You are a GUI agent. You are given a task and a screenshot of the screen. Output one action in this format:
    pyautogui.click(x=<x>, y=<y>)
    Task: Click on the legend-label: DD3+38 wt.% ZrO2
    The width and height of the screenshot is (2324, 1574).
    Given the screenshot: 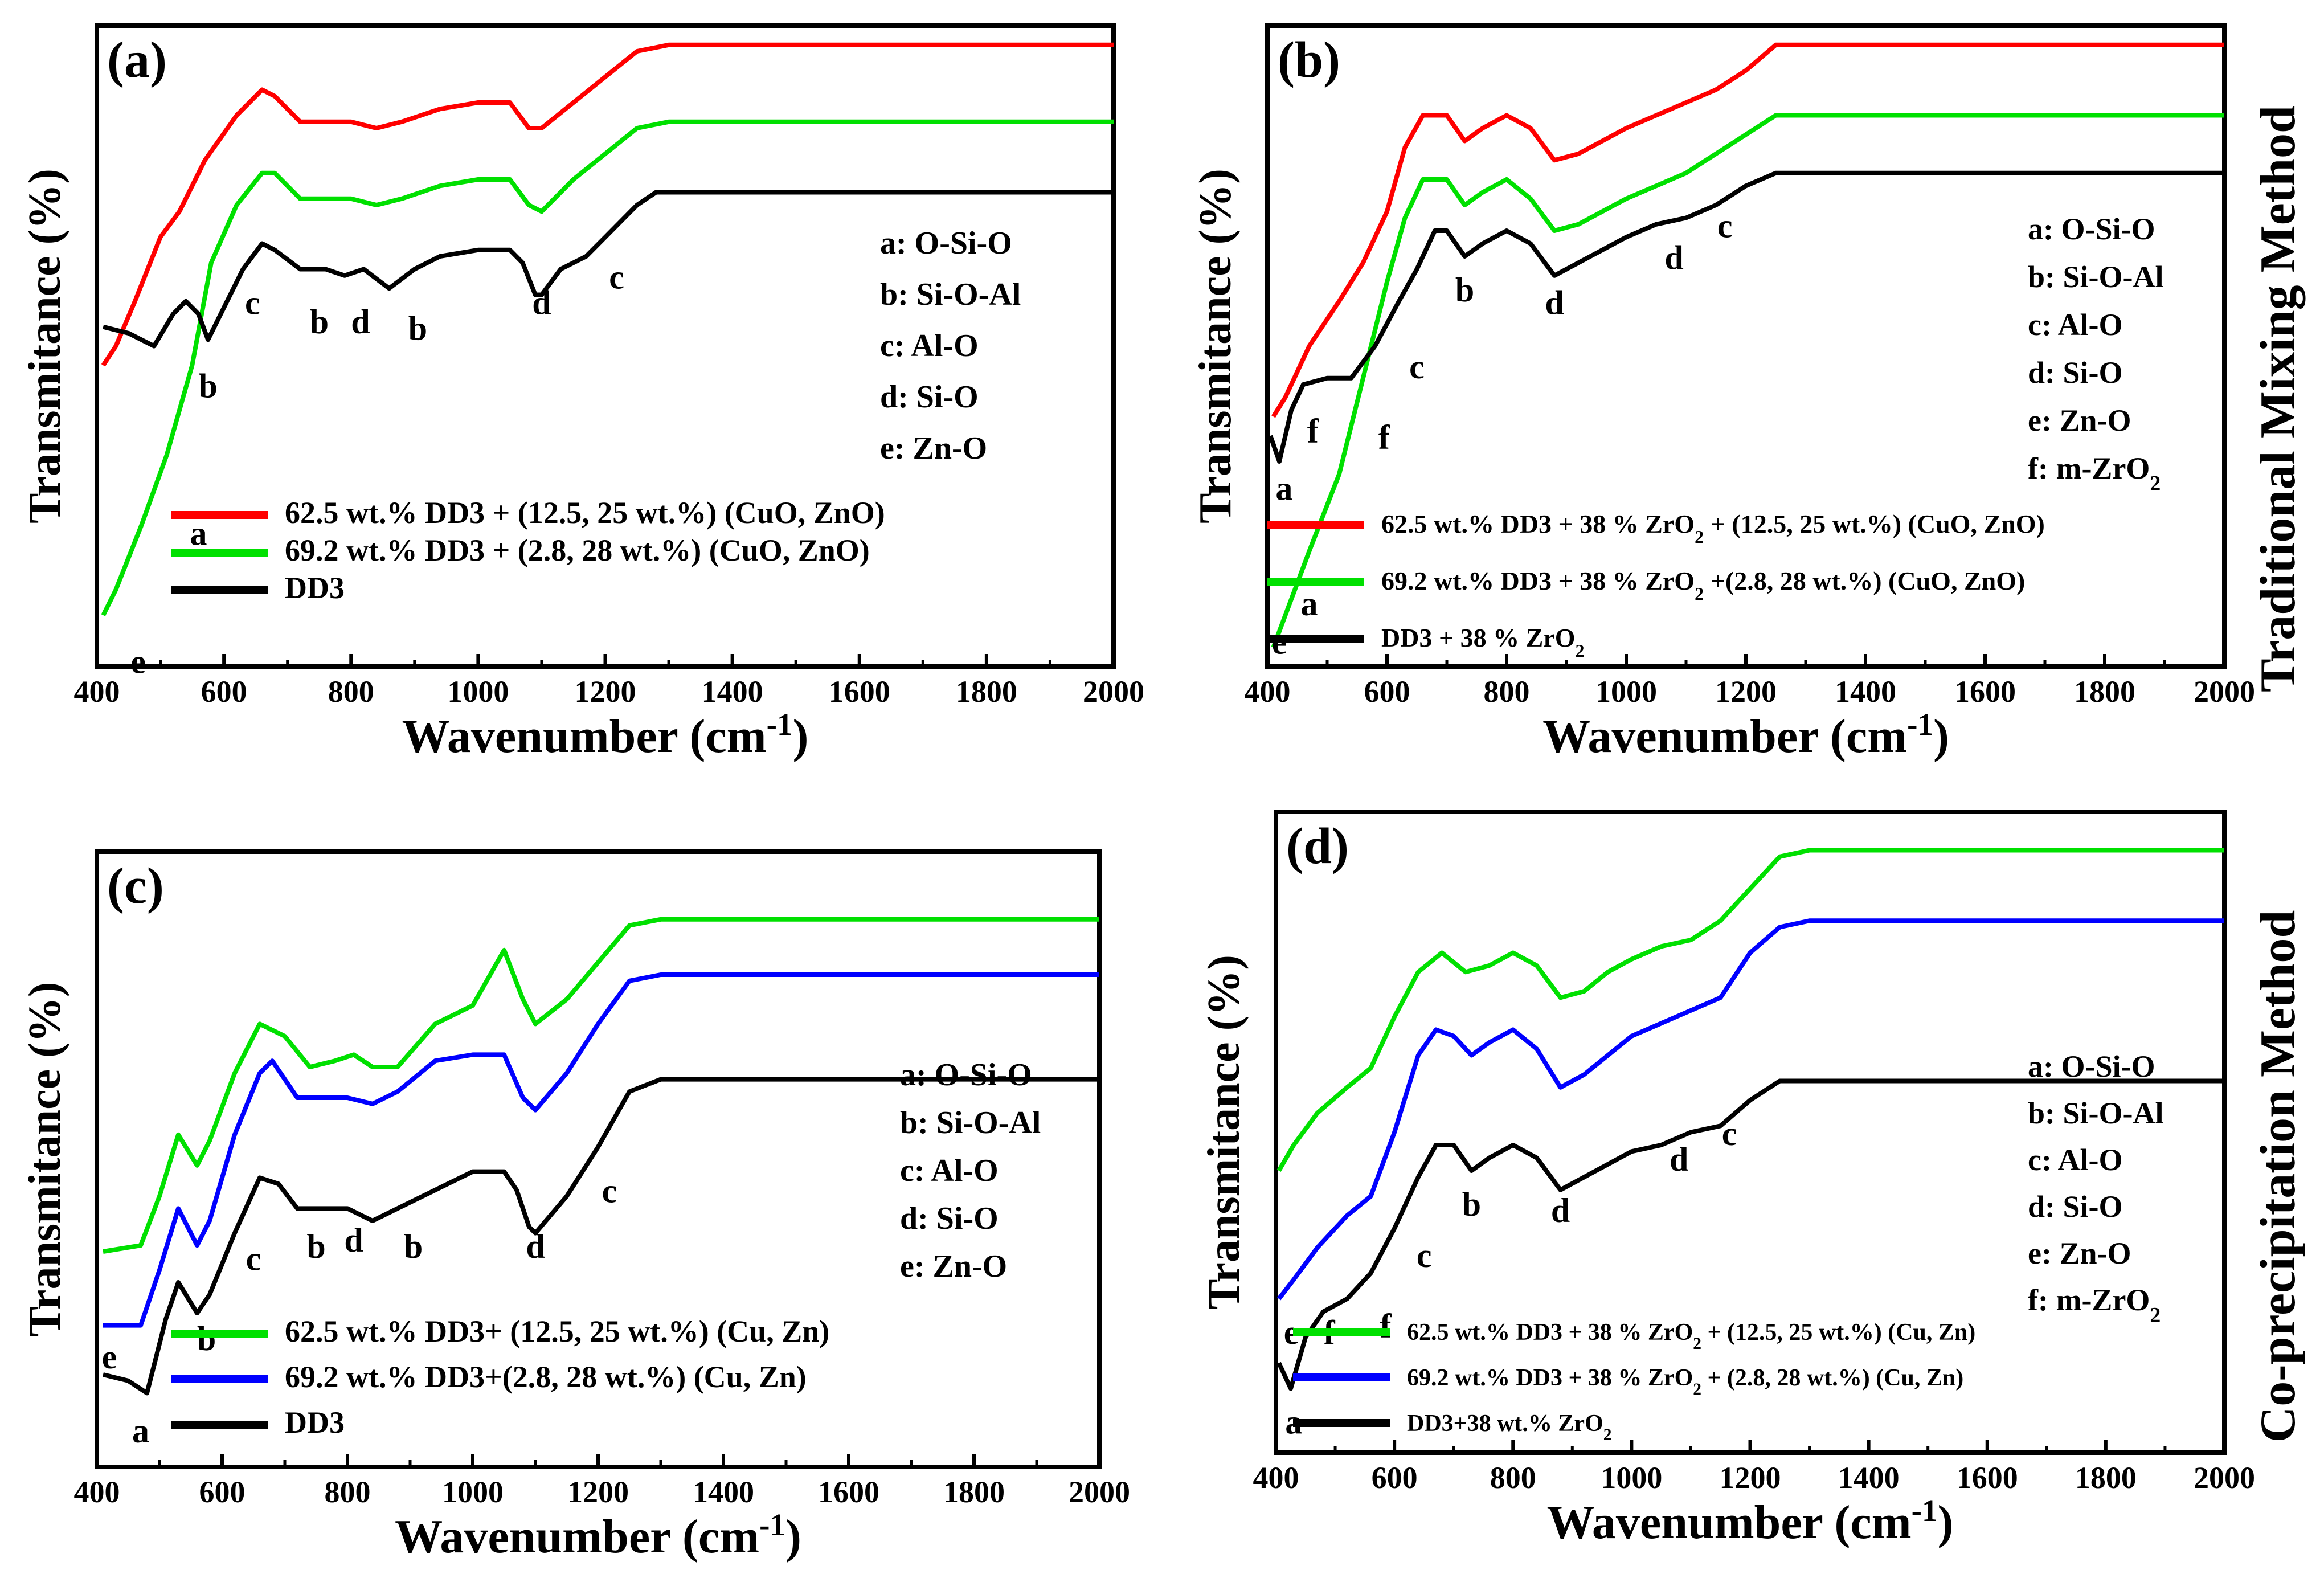 What is the action you would take?
    pyautogui.click(x=1509, y=1427)
    